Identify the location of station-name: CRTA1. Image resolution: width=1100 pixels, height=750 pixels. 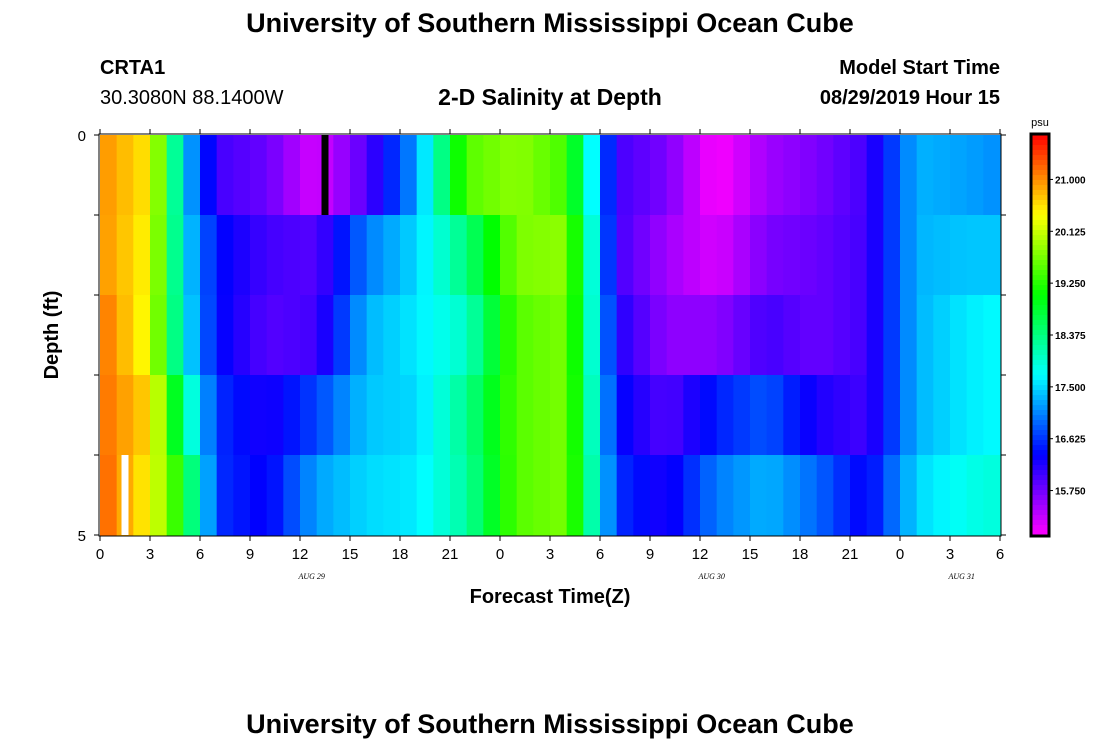
(133, 68).